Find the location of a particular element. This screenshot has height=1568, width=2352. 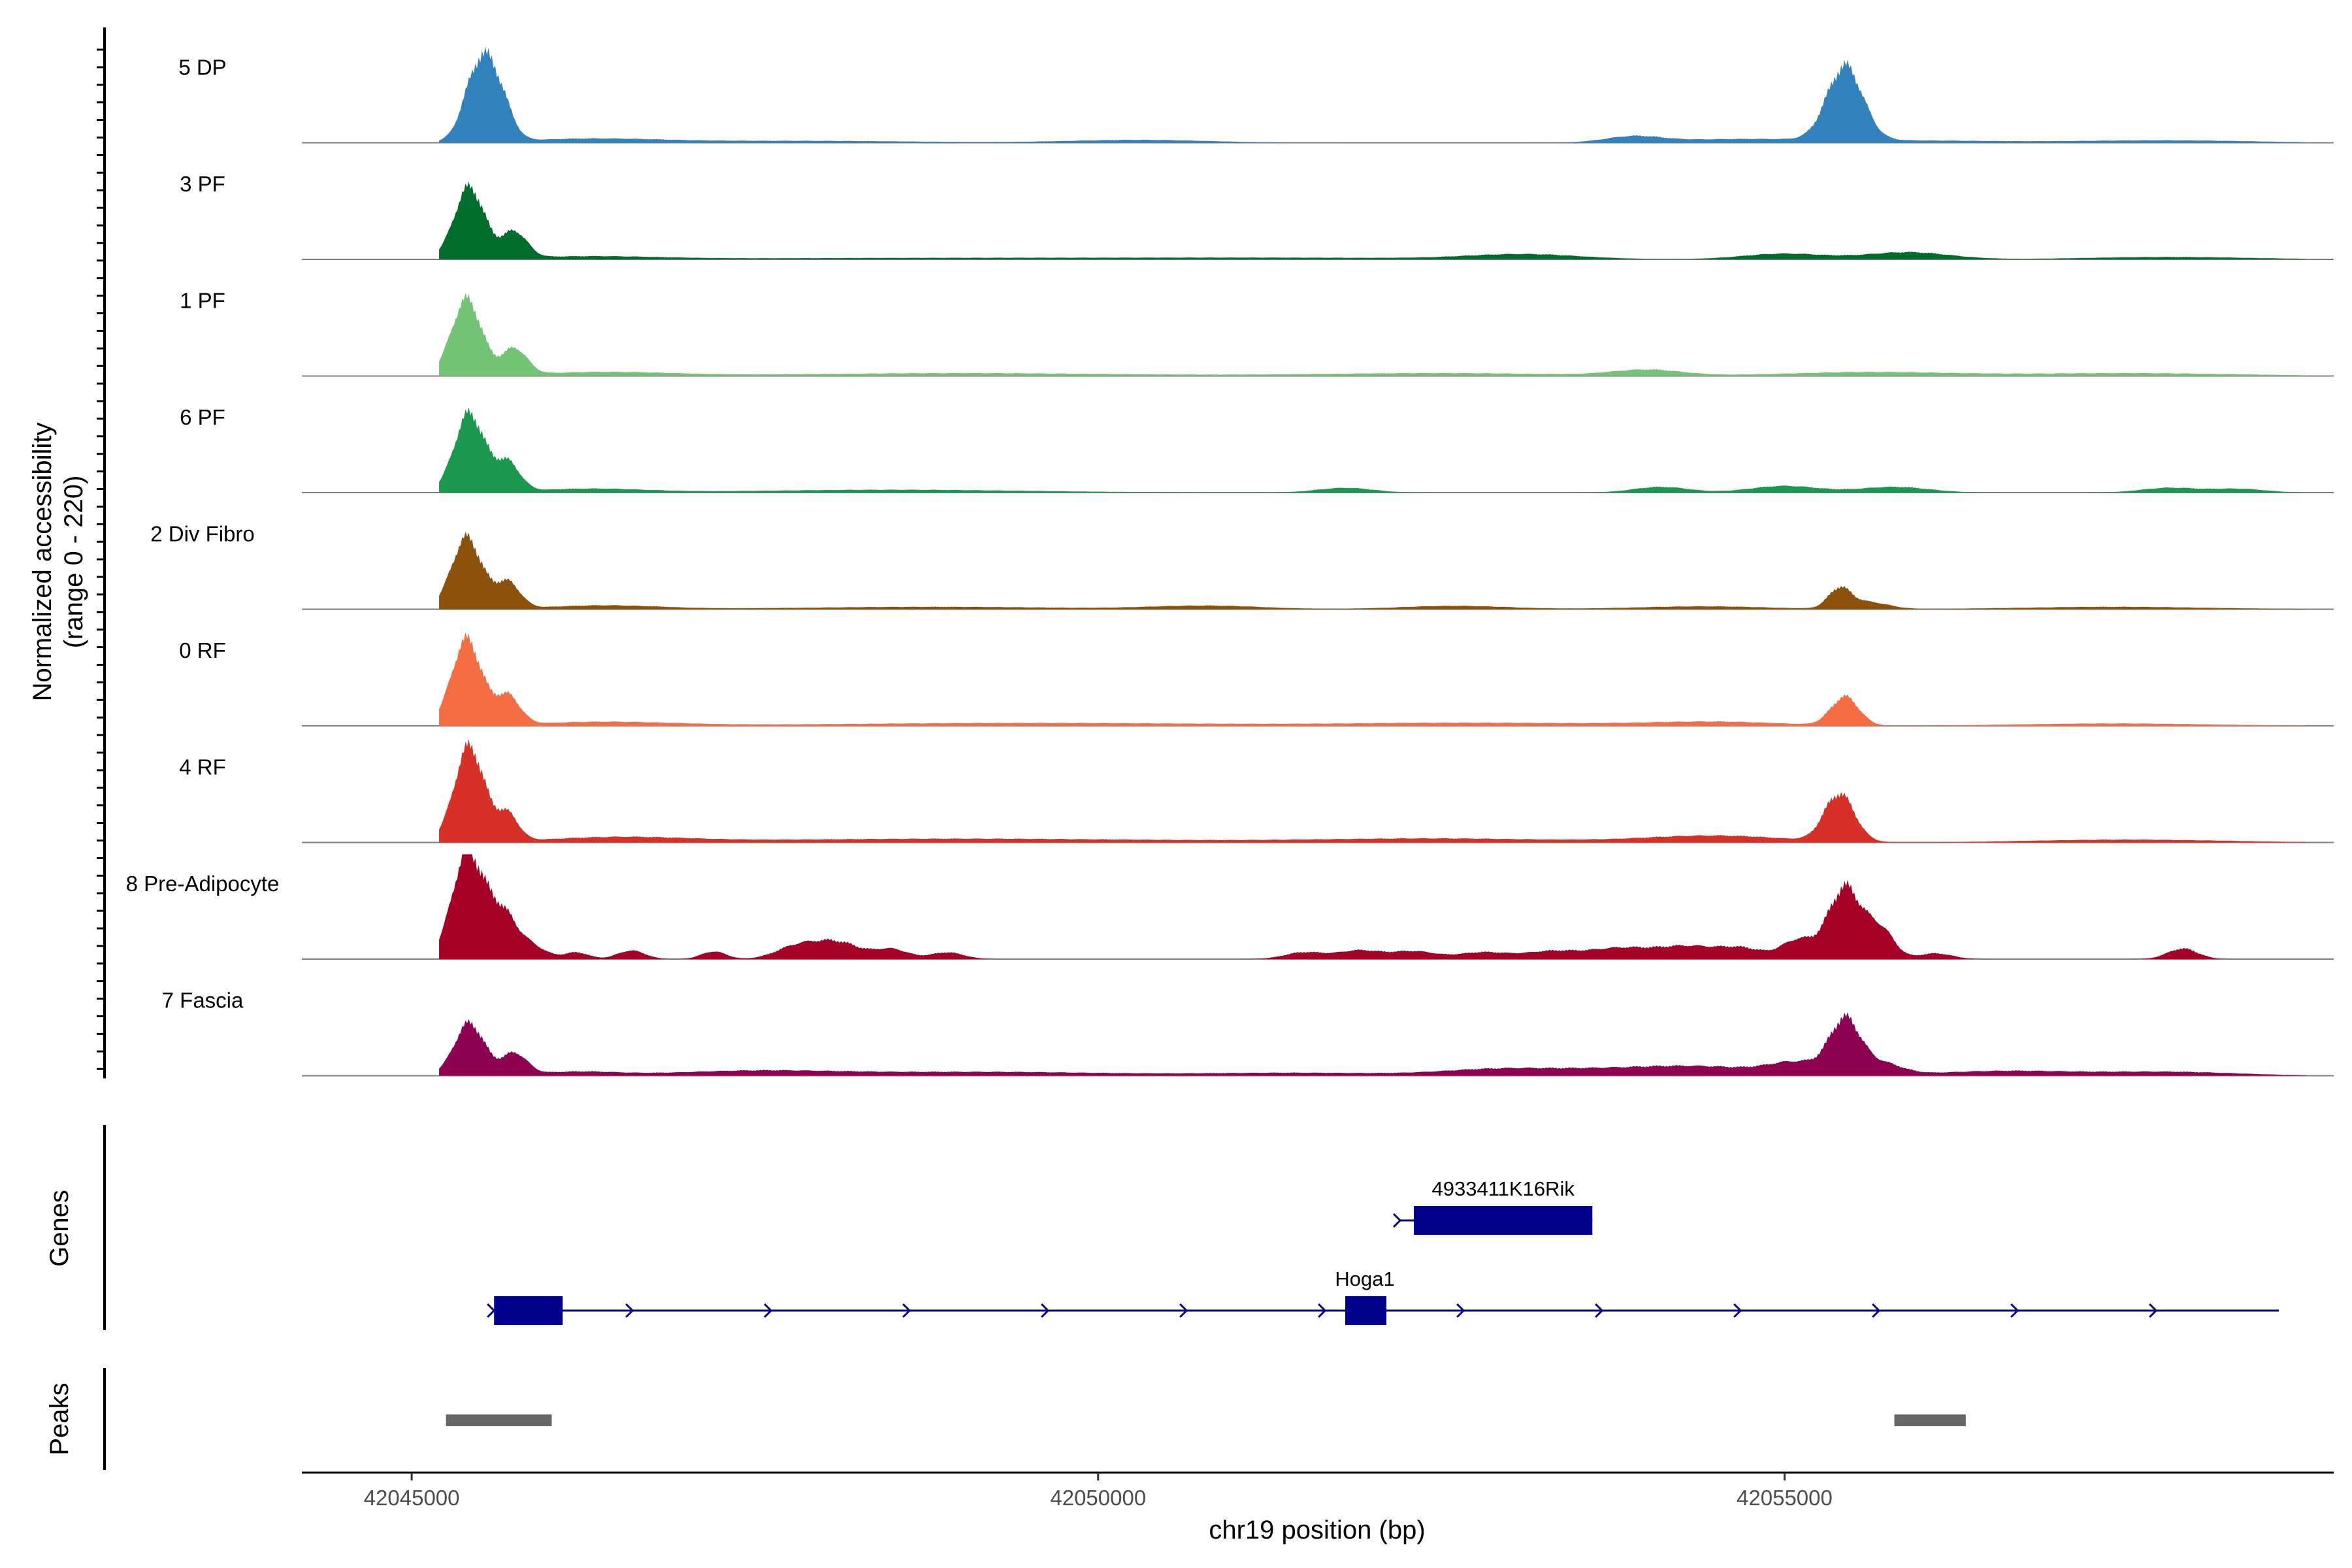

y-axis-title-line2: (range 0 - 220) is located at coordinates (73, 562).